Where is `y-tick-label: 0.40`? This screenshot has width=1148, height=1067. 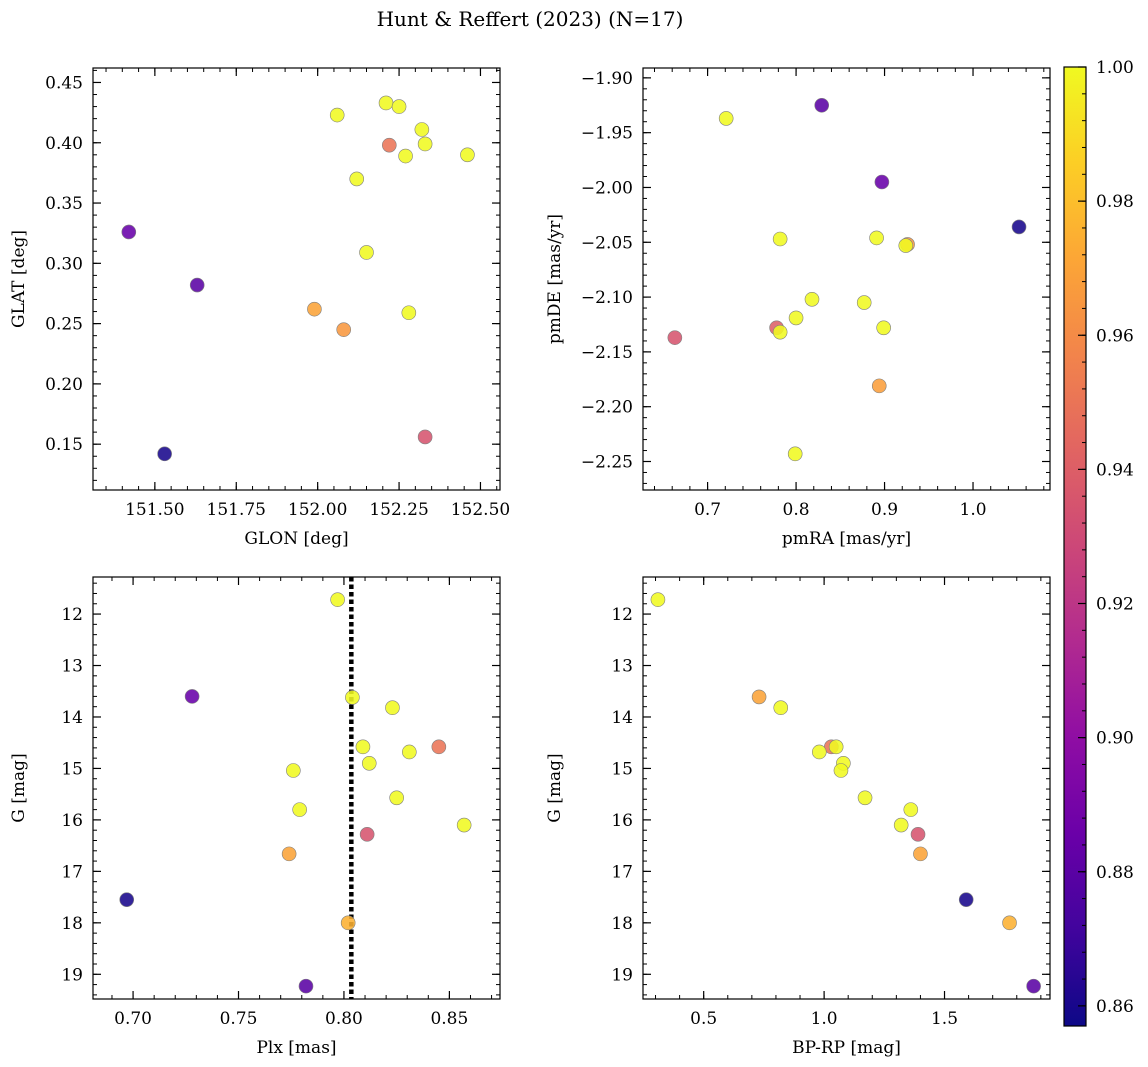 y-tick-label: 0.40 is located at coordinates (64, 144).